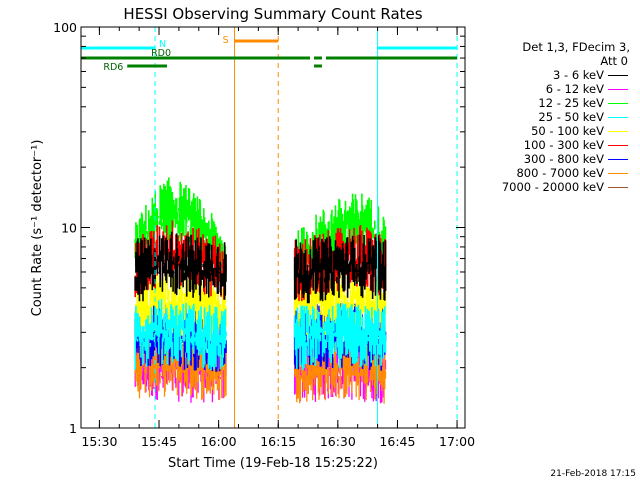 This screenshot has width=640, height=484. I want to click on x-axis-label: Start Time (19-Feb-18 15:25:22), so click(273, 463).